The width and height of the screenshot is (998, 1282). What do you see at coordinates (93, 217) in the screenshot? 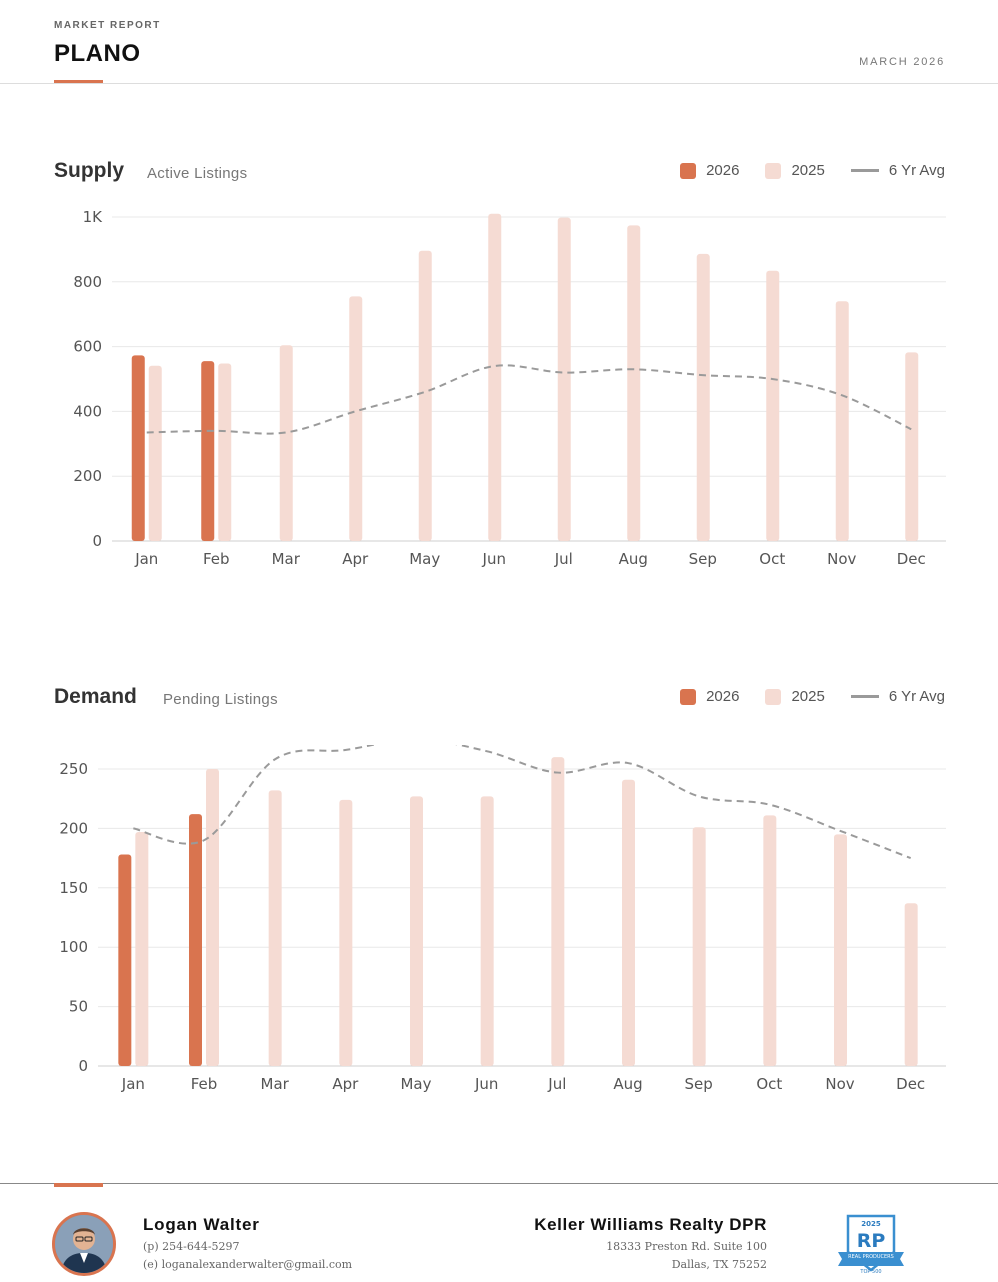
I see `supply-y-tick-label: 1K` at bounding box center [93, 217].